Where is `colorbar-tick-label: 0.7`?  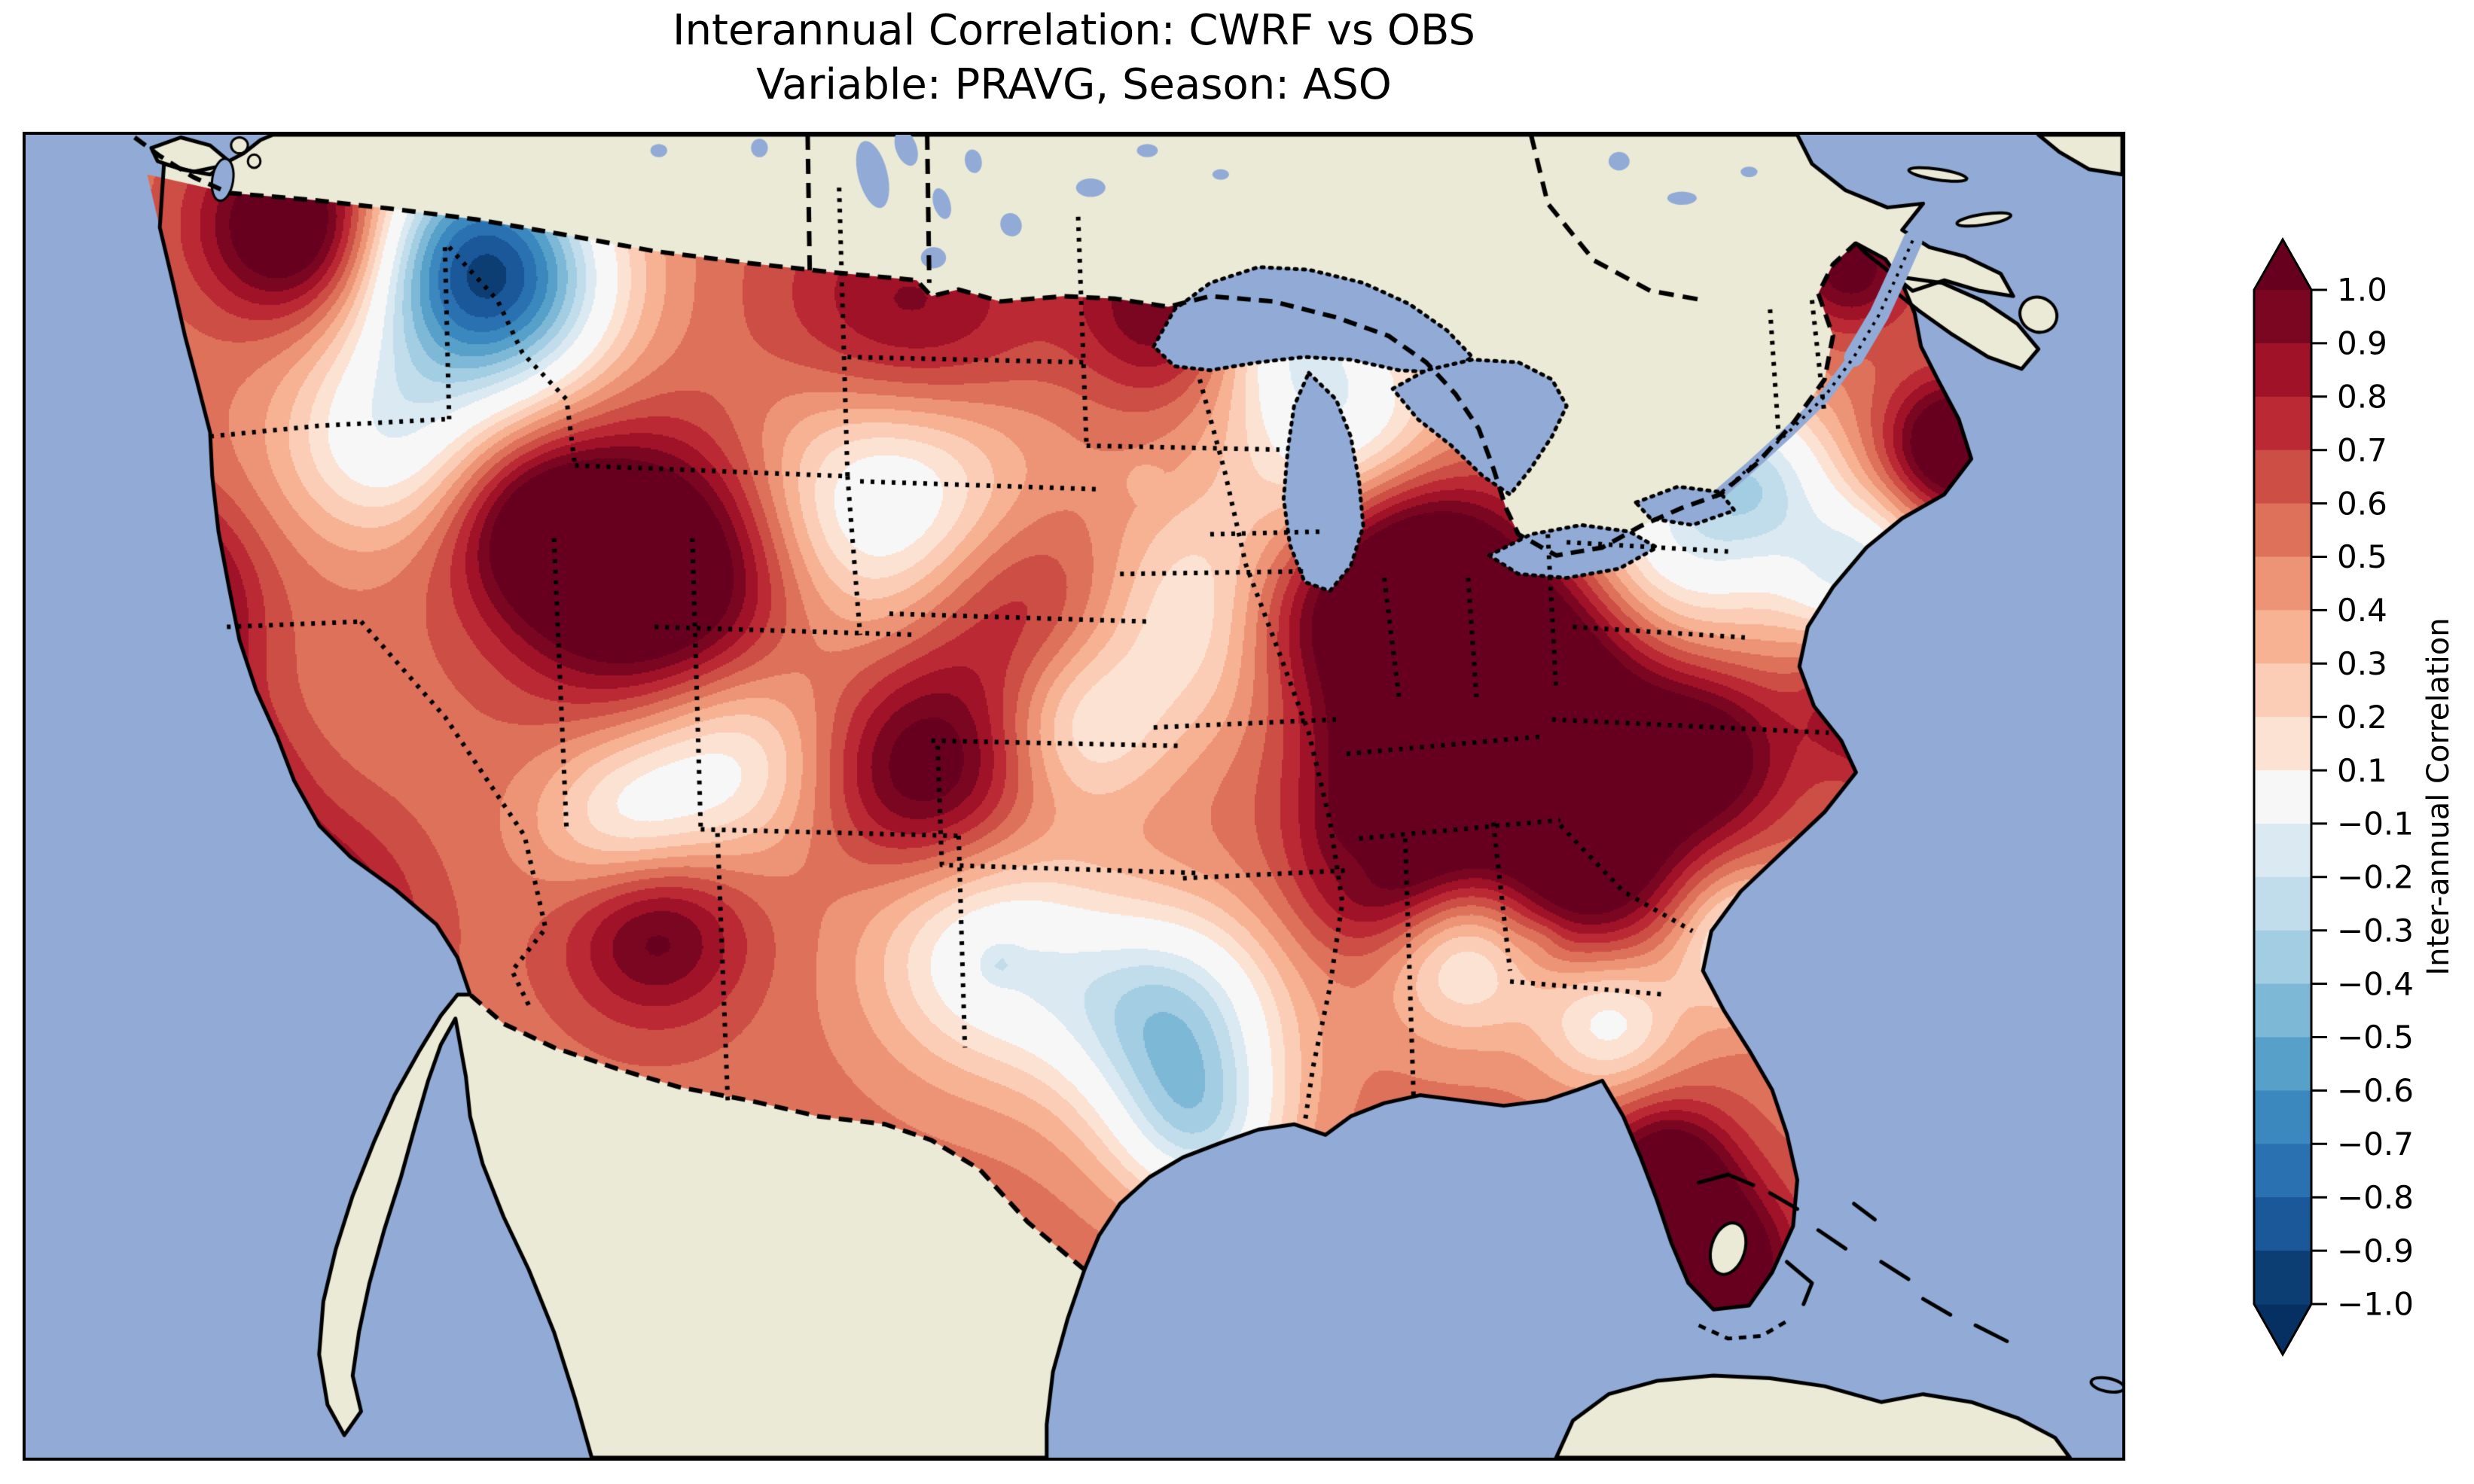
colorbar-tick-label: 0.7 is located at coordinates (2362, 449).